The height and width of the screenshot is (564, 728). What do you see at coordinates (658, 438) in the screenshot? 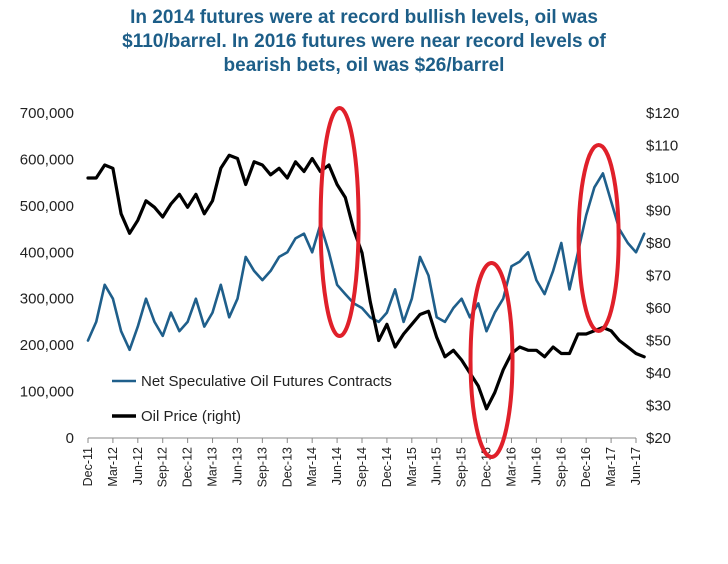
I see `y-right-tick-label: $20` at bounding box center [658, 438].